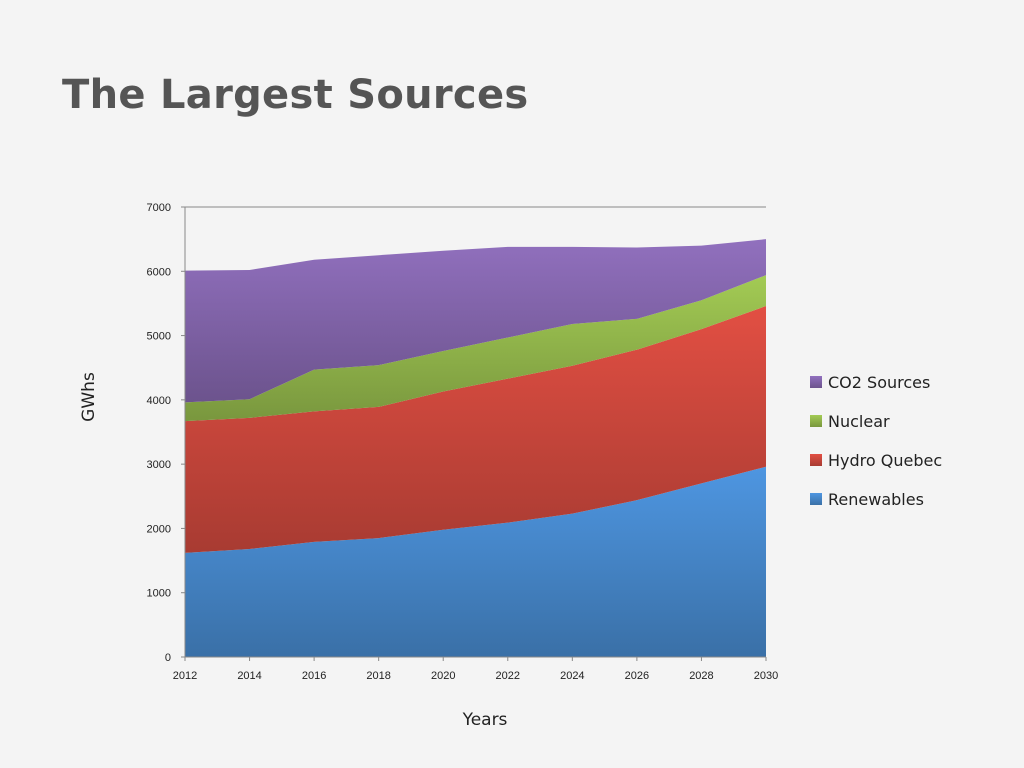  Describe the element at coordinates (701, 676) in the screenshot. I see `x-tick-label: 2028` at that location.